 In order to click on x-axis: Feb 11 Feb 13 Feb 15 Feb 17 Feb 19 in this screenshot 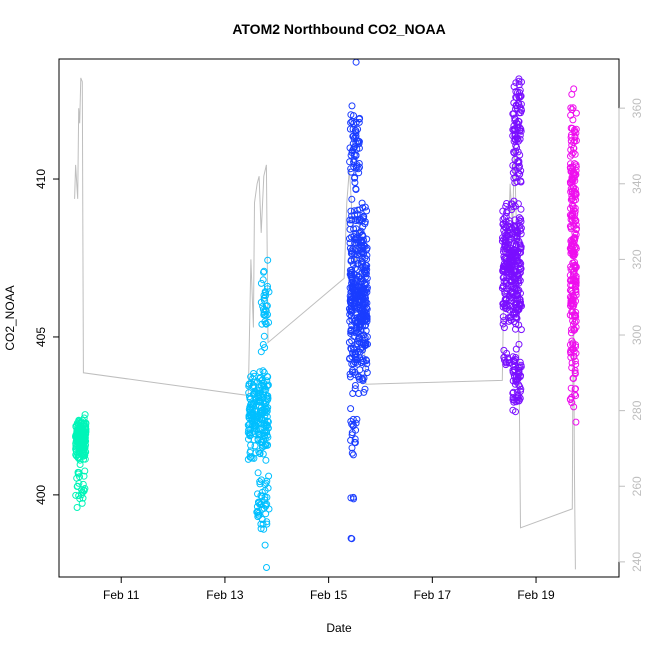, I will do `click(329, 589)`.